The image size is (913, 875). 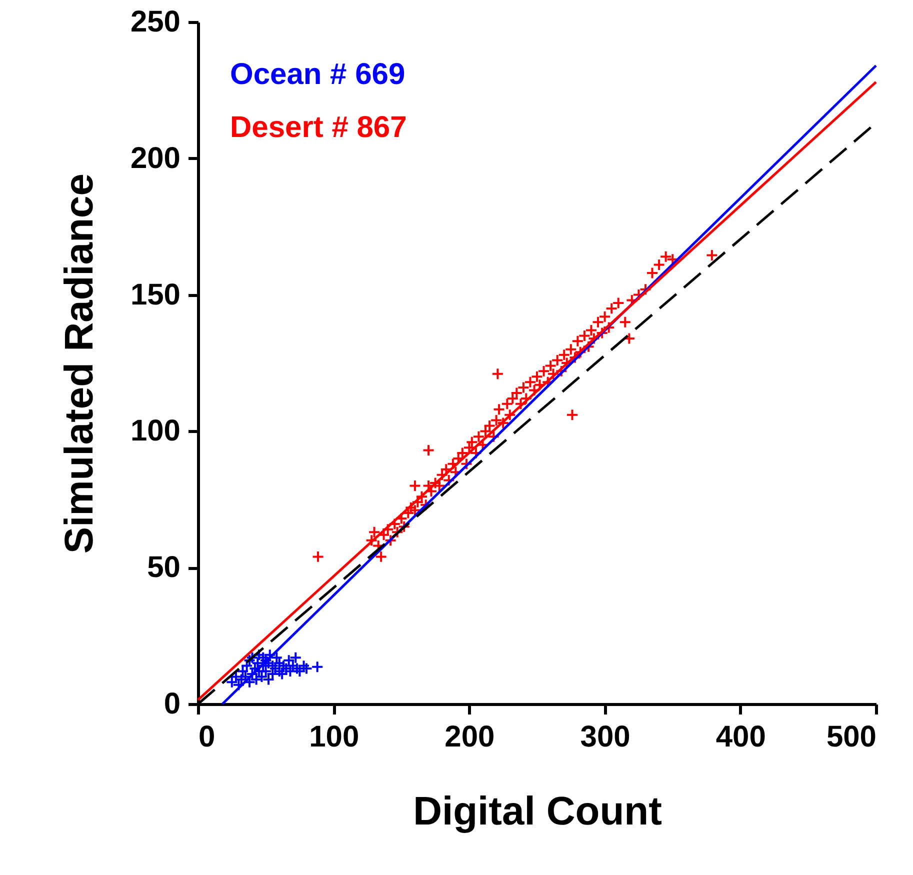 I want to click on y-tick-label: 50, so click(x=163, y=567).